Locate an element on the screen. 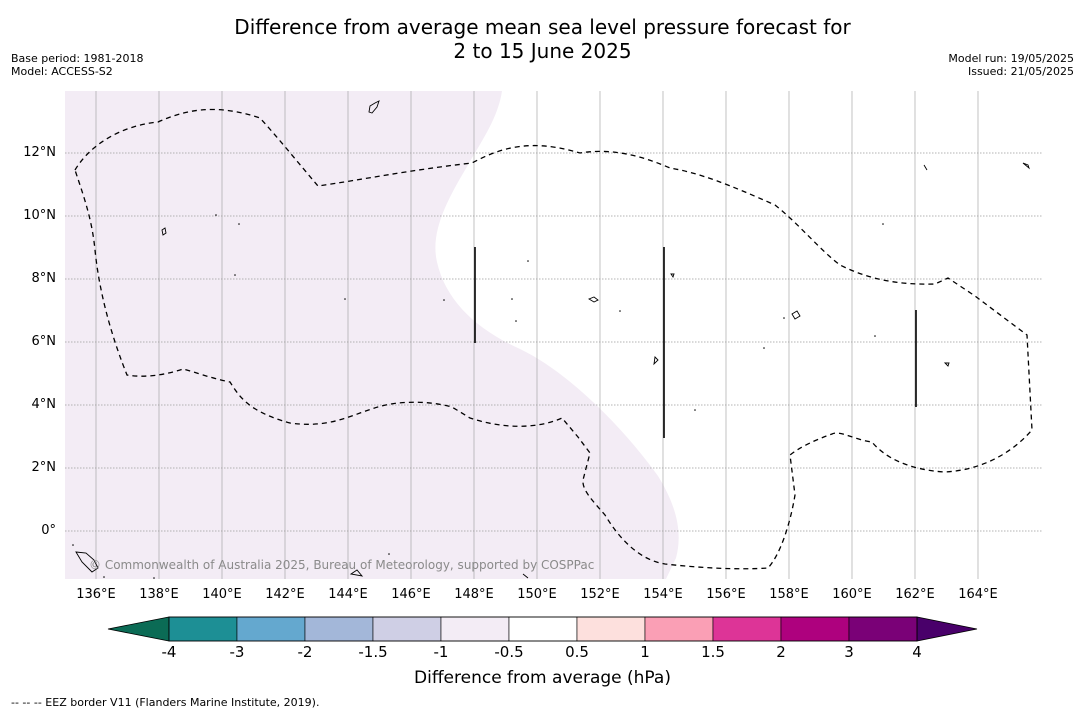  lon-label: 158°E is located at coordinates (789, 594).